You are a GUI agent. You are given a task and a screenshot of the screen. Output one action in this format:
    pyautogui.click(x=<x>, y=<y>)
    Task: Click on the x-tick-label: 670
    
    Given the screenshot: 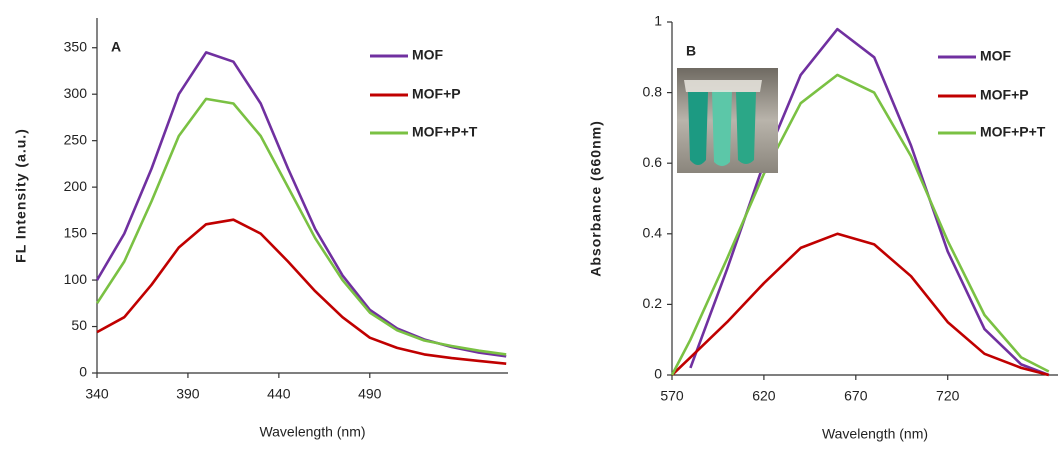 What is the action you would take?
    pyautogui.click(x=856, y=396)
    